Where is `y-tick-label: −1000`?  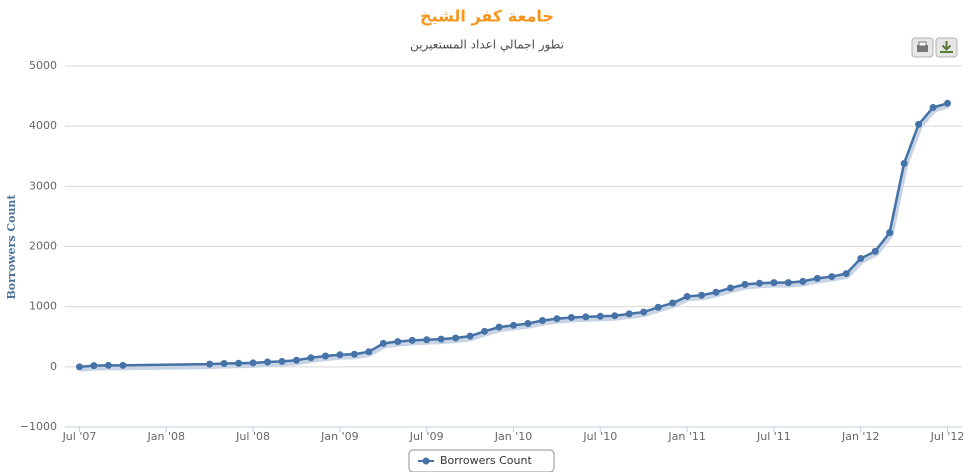
y-tick-label: −1000 is located at coordinates (38, 426).